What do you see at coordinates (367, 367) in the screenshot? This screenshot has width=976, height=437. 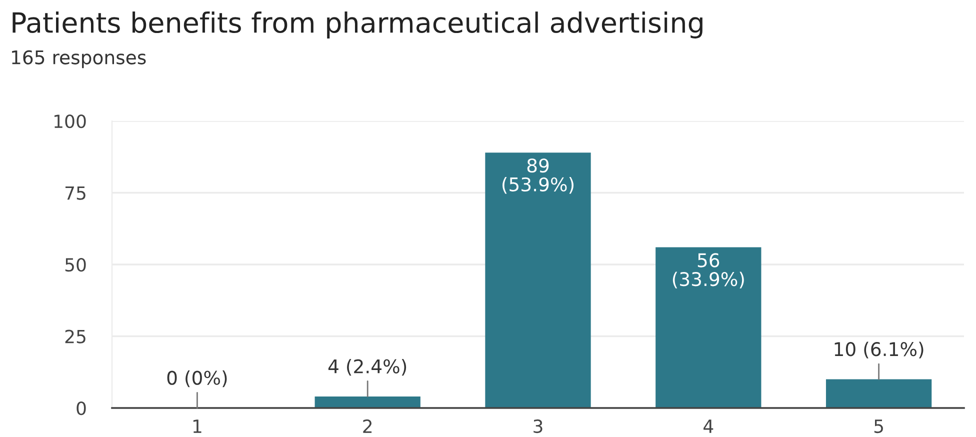 I see `data-label: 4 (2.4%)` at bounding box center [367, 367].